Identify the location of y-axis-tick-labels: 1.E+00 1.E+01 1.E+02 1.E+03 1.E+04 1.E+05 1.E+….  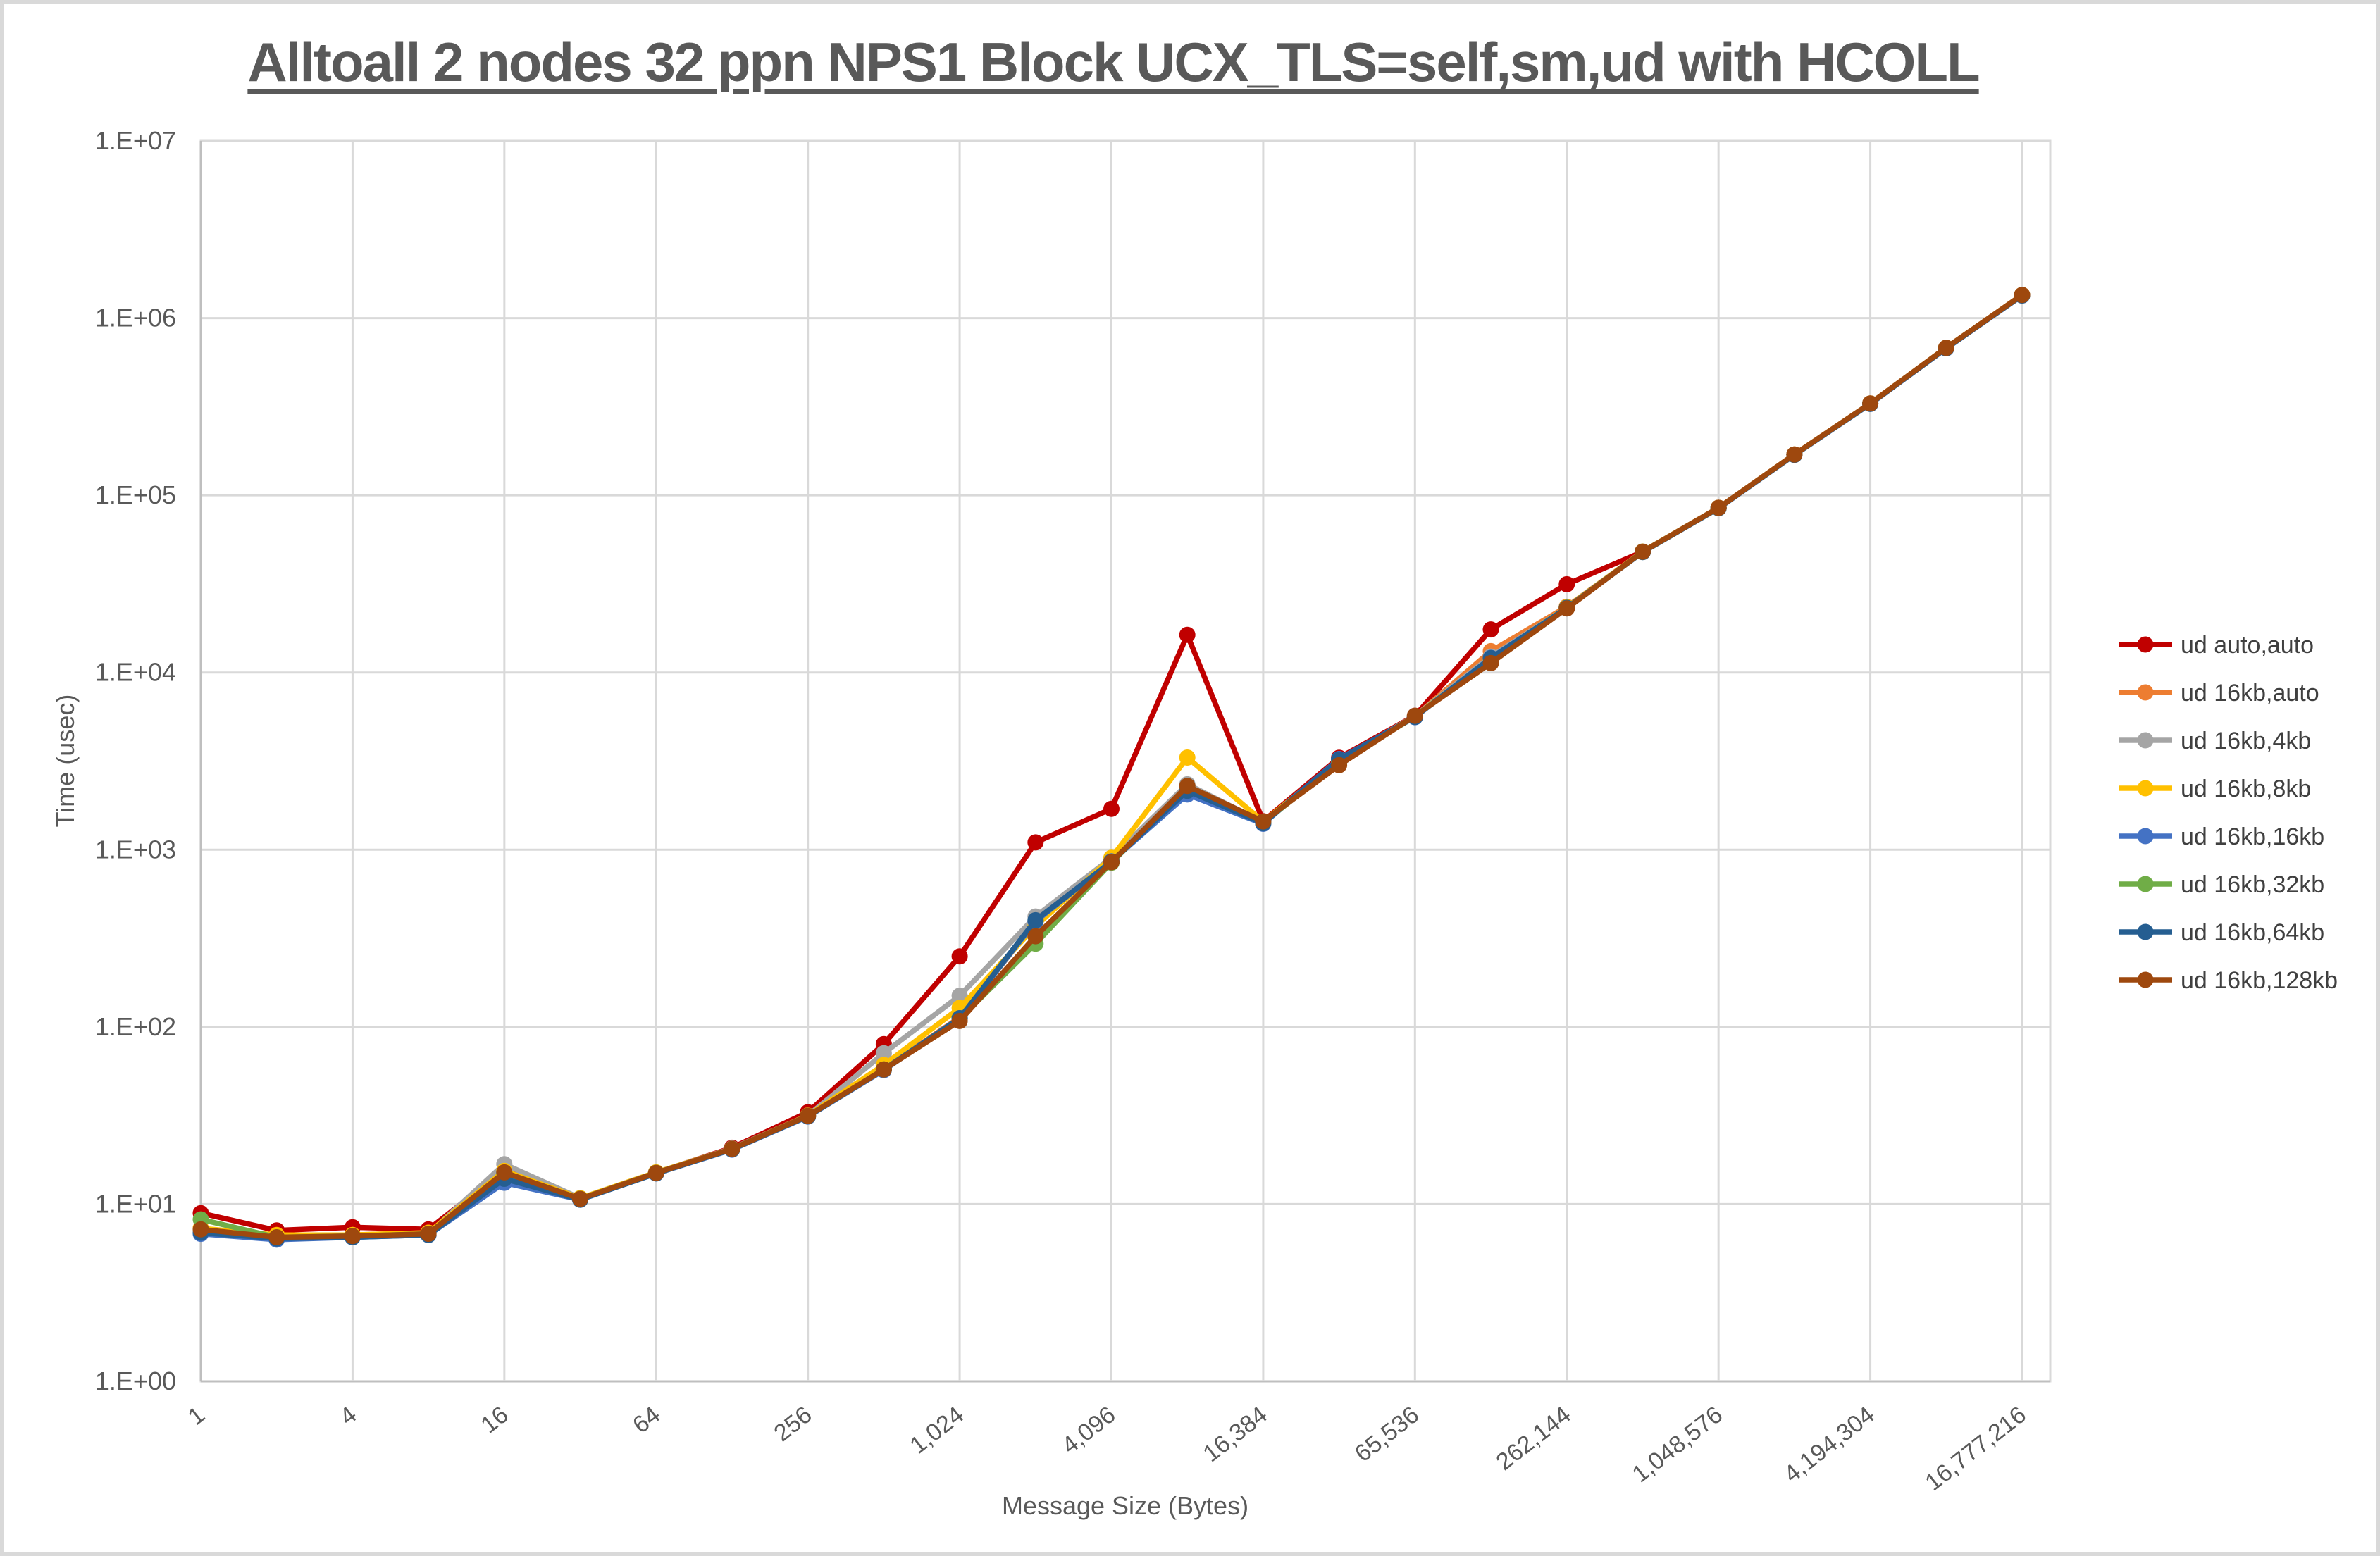
(135, 760).